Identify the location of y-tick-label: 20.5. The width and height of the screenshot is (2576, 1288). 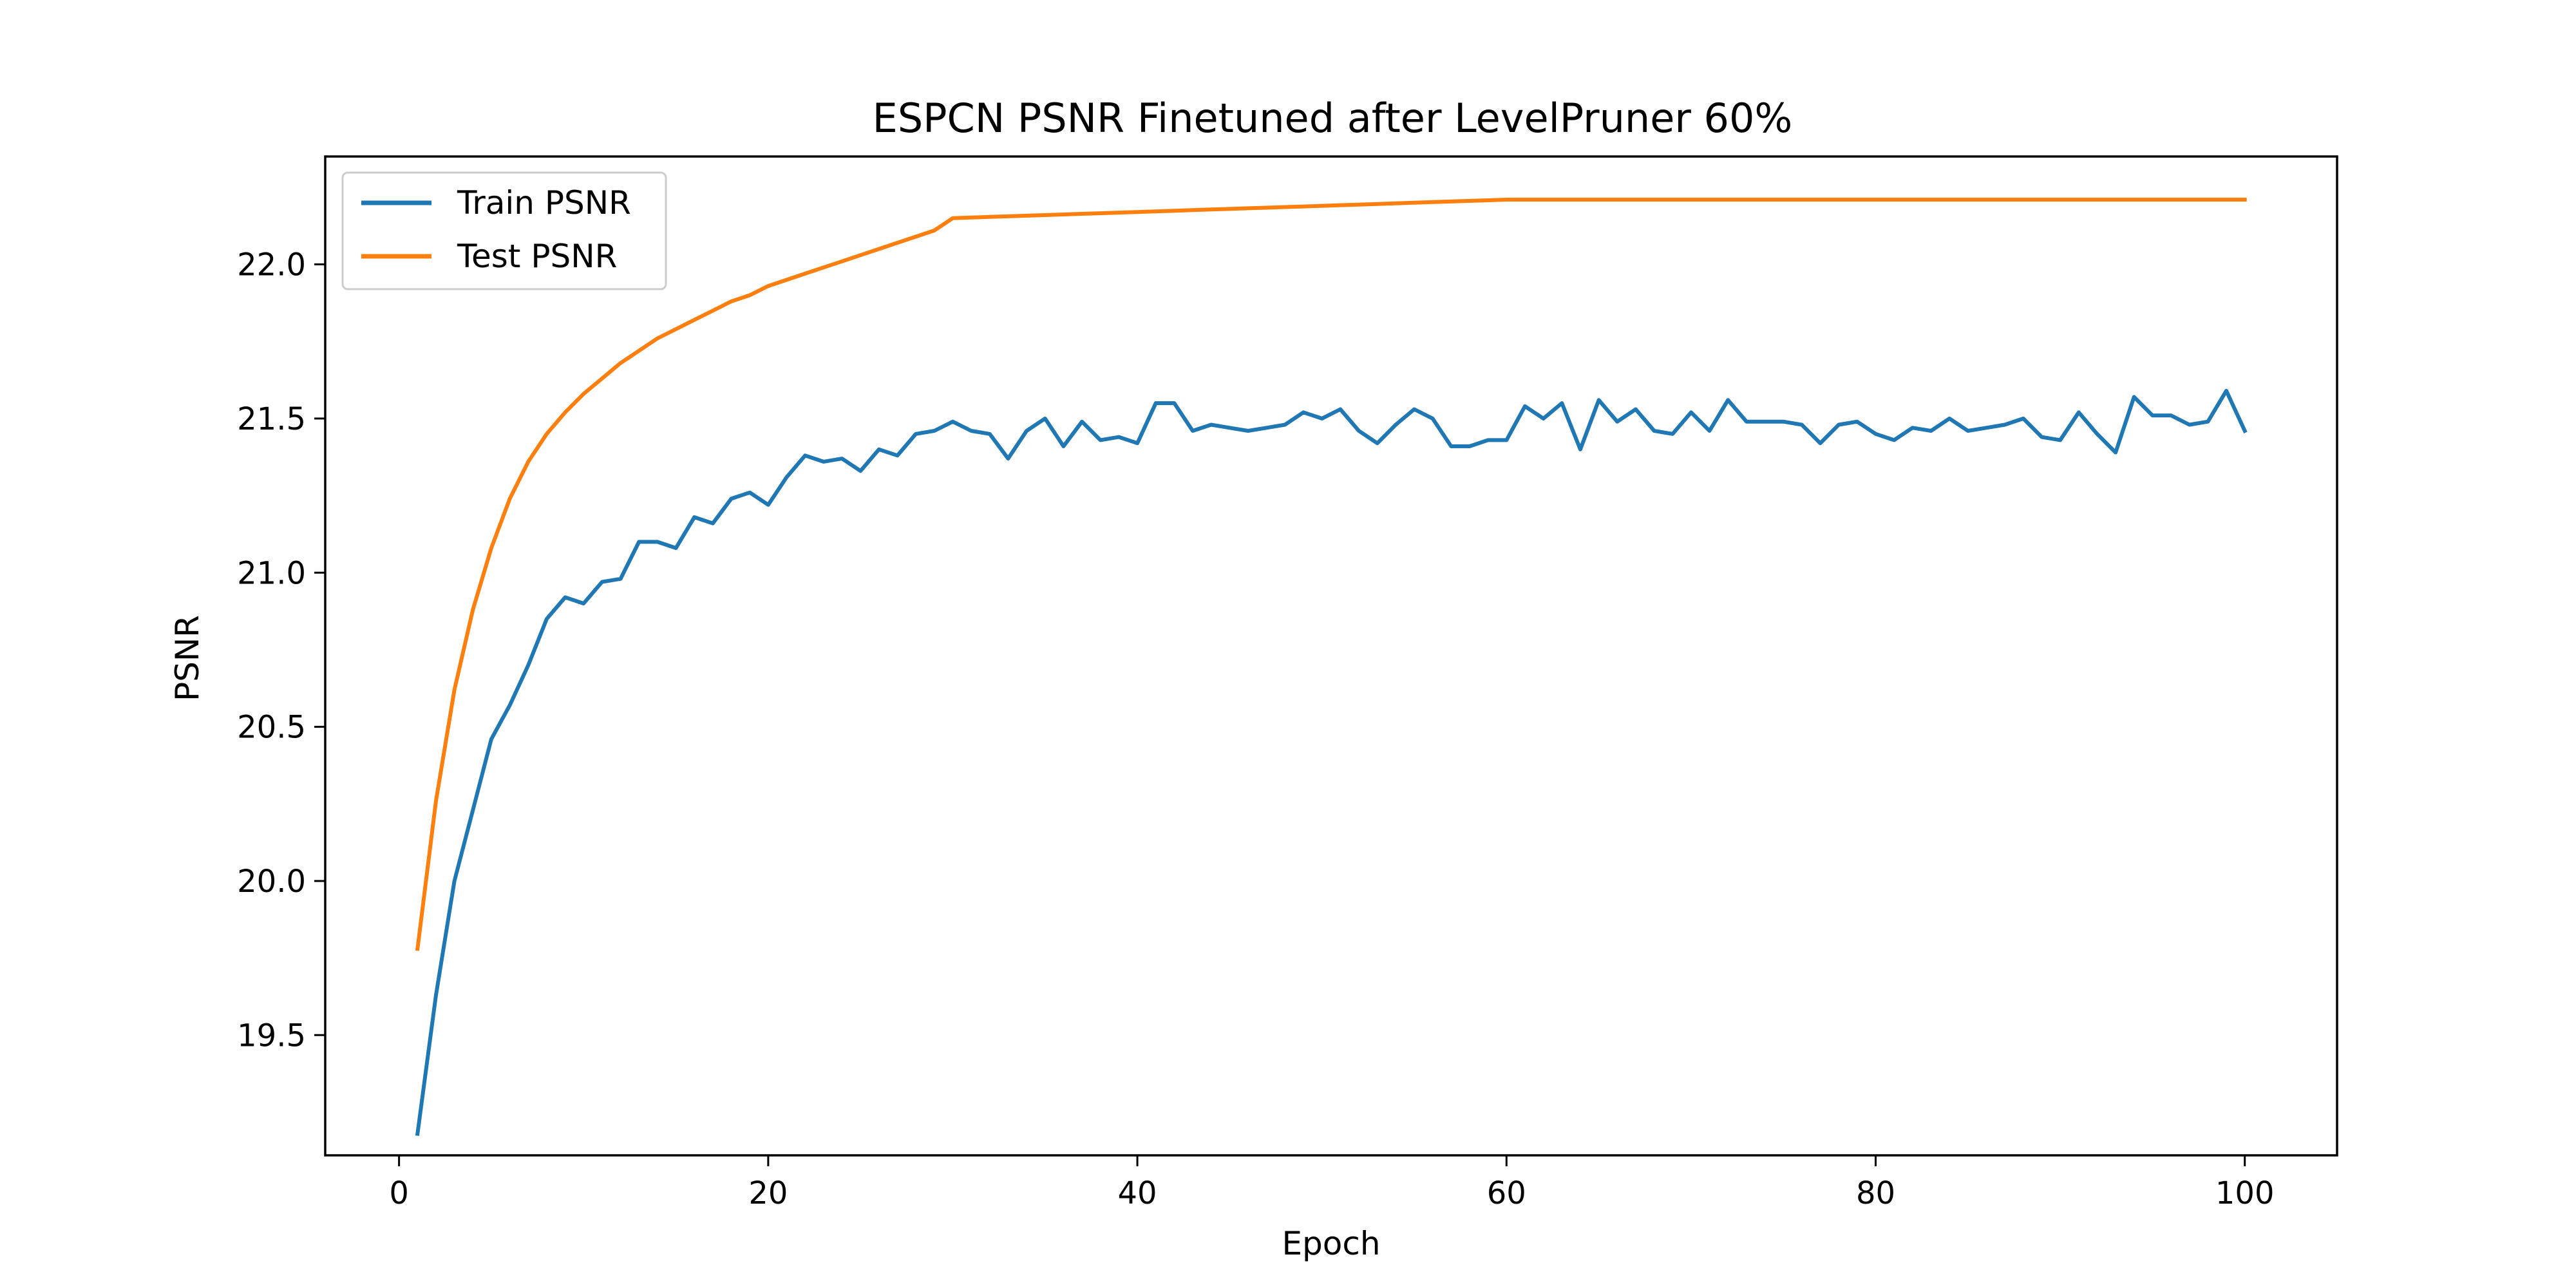
(271, 728).